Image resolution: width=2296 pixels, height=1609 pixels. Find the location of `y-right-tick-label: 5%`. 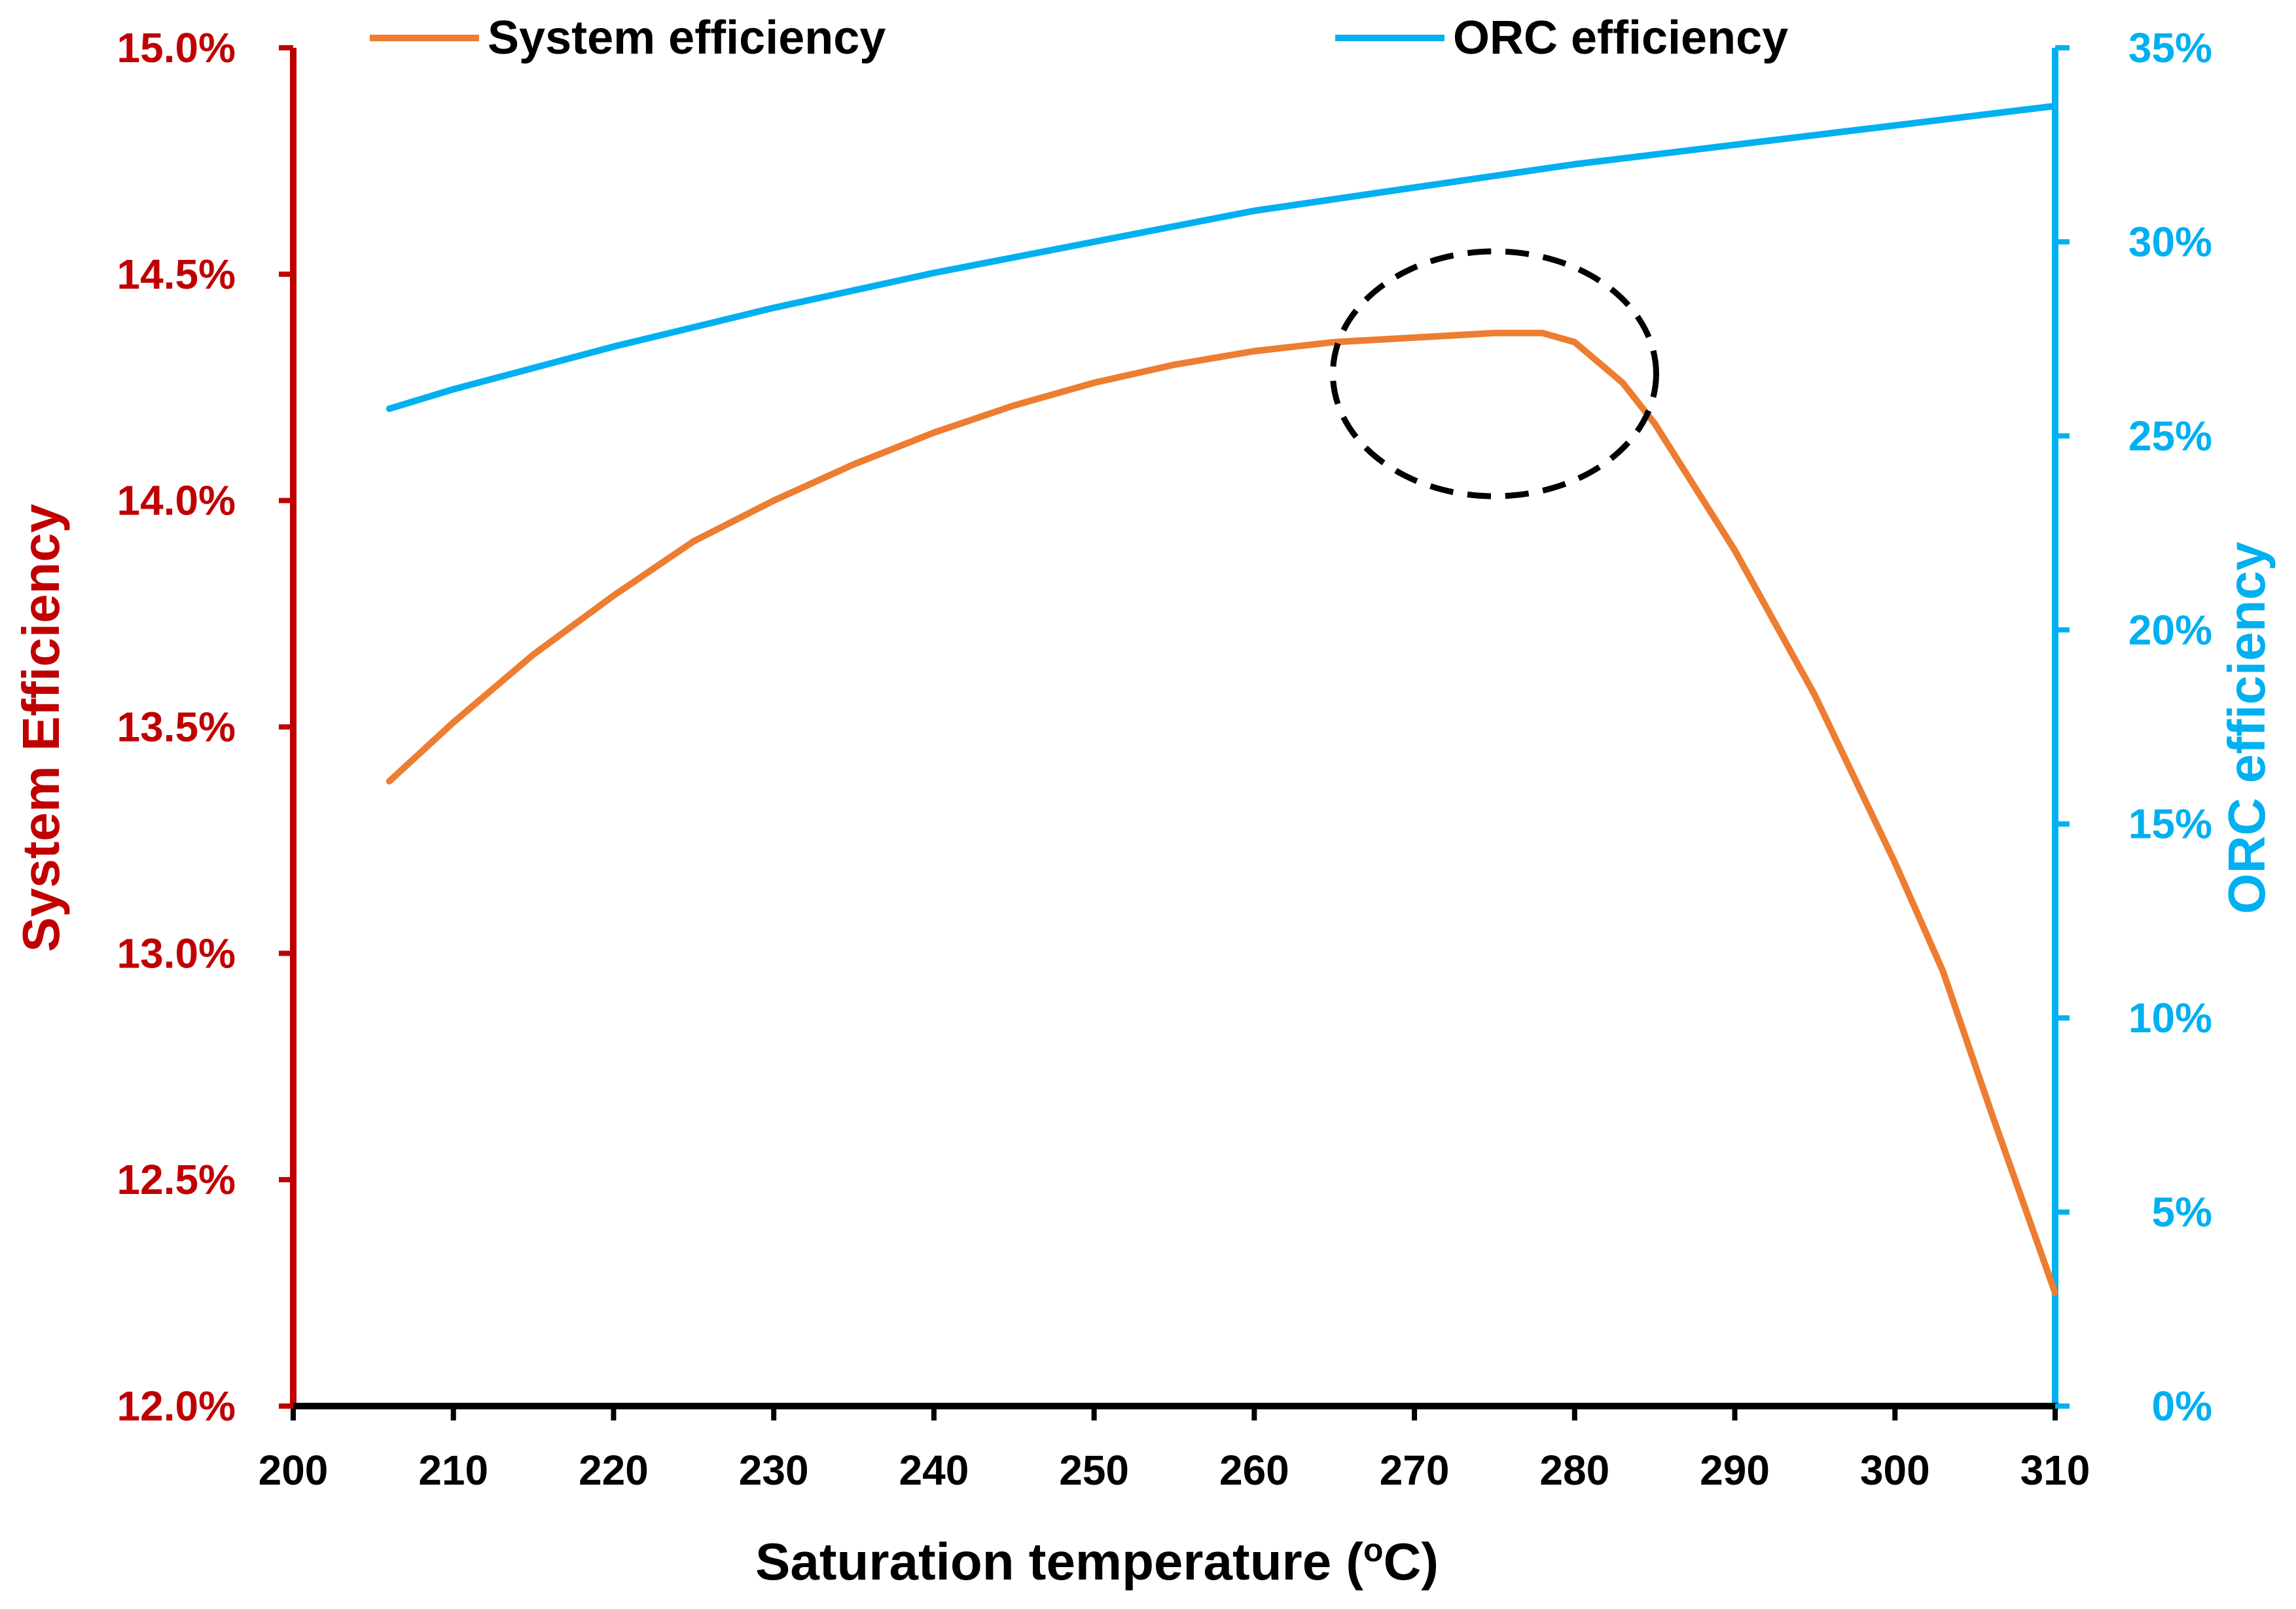

y-right-tick-label: 5% is located at coordinates (2182, 1212).